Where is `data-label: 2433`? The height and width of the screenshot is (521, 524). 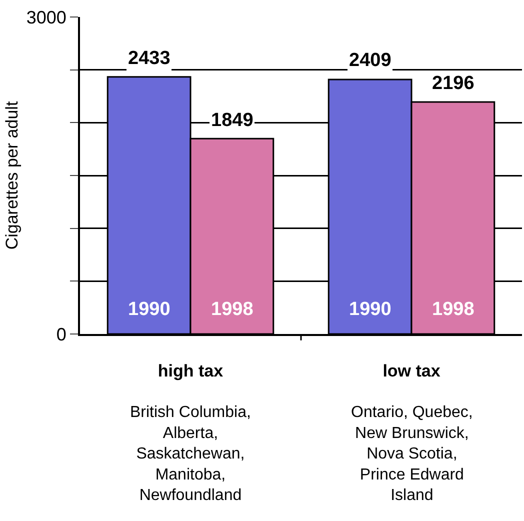
data-label: 2433 is located at coordinates (149, 58).